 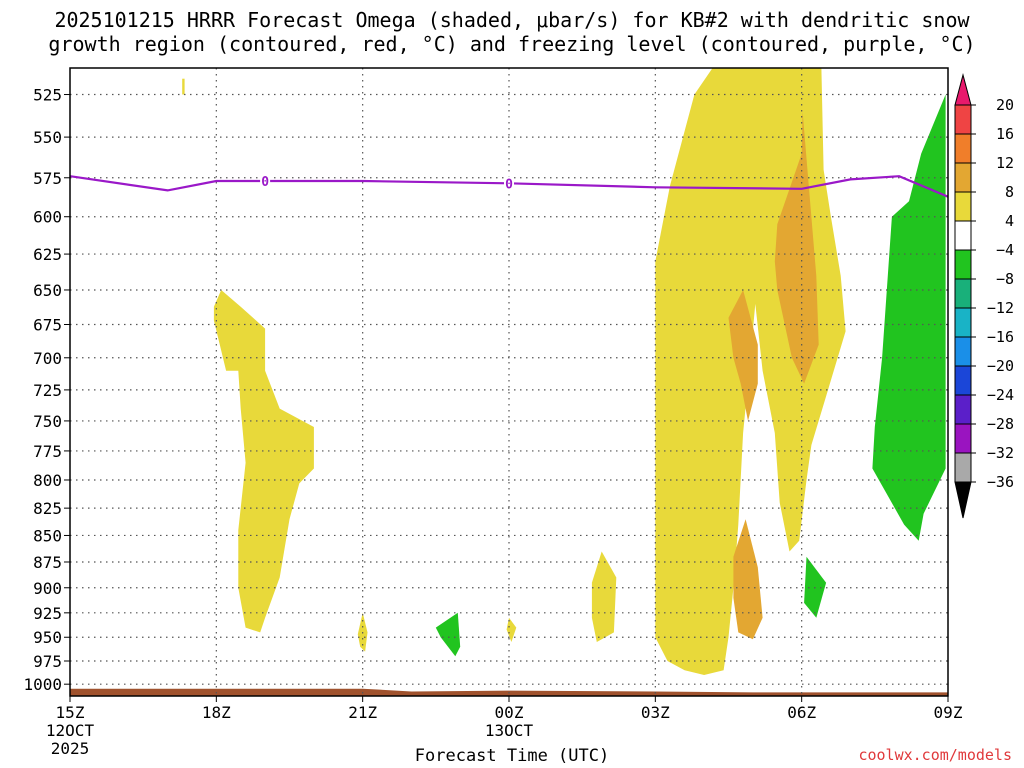 What do you see at coordinates (47, 562) in the screenshot?
I see `y-tick-label-875: 875` at bounding box center [47, 562].